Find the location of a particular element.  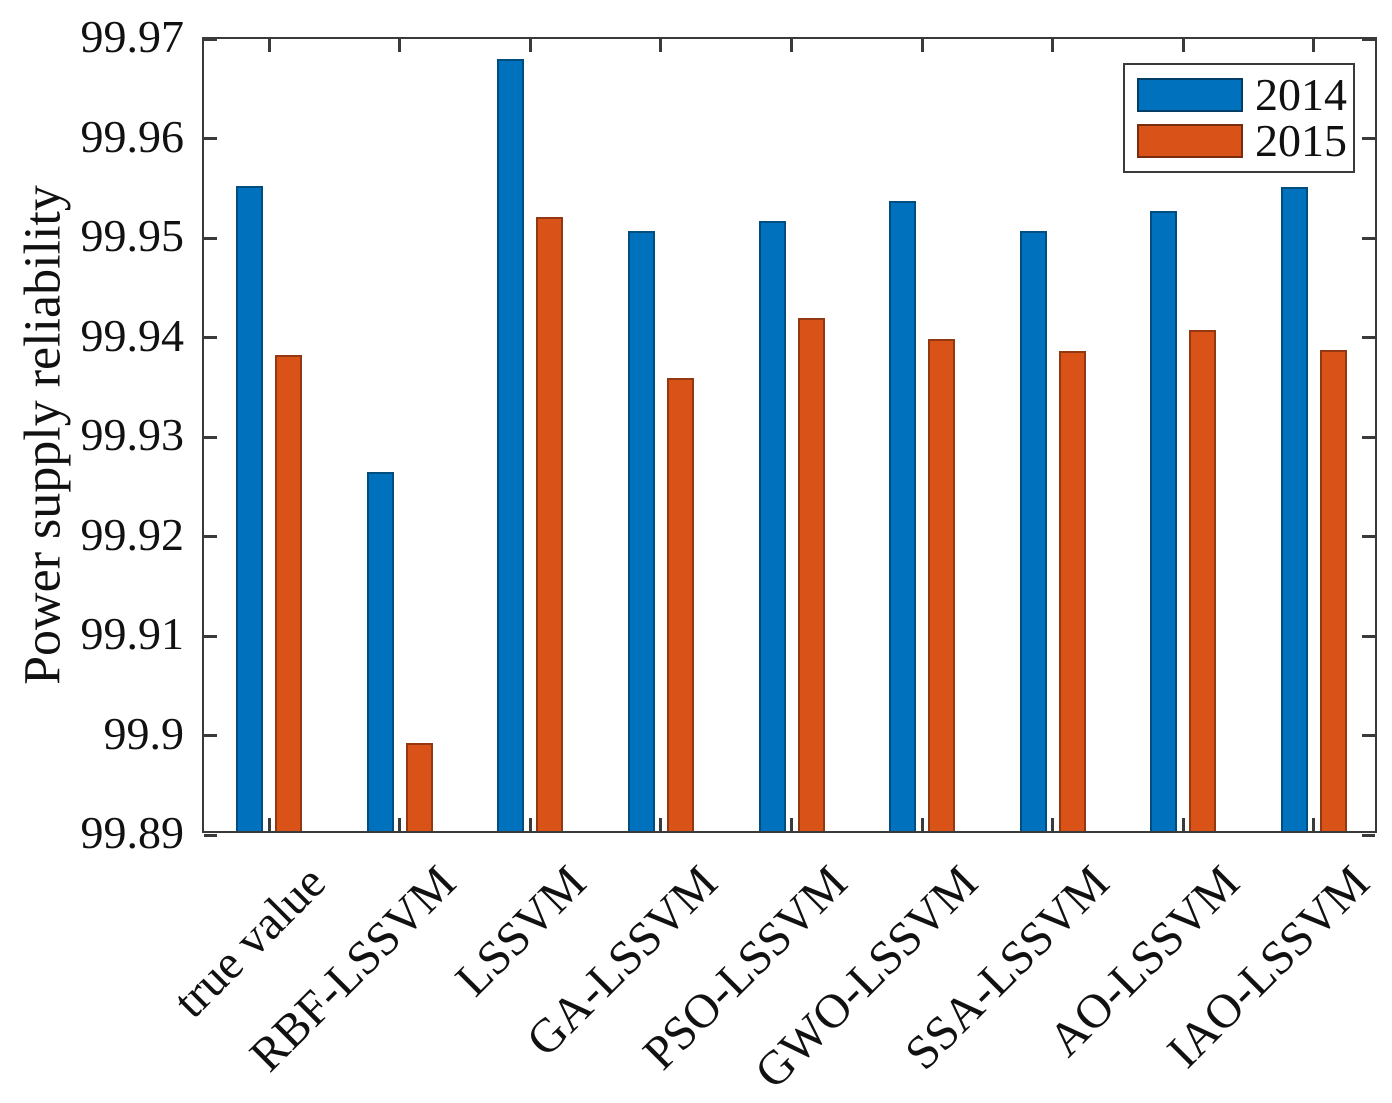

bar-2015-pso-lssvm is located at coordinates (811, 574).